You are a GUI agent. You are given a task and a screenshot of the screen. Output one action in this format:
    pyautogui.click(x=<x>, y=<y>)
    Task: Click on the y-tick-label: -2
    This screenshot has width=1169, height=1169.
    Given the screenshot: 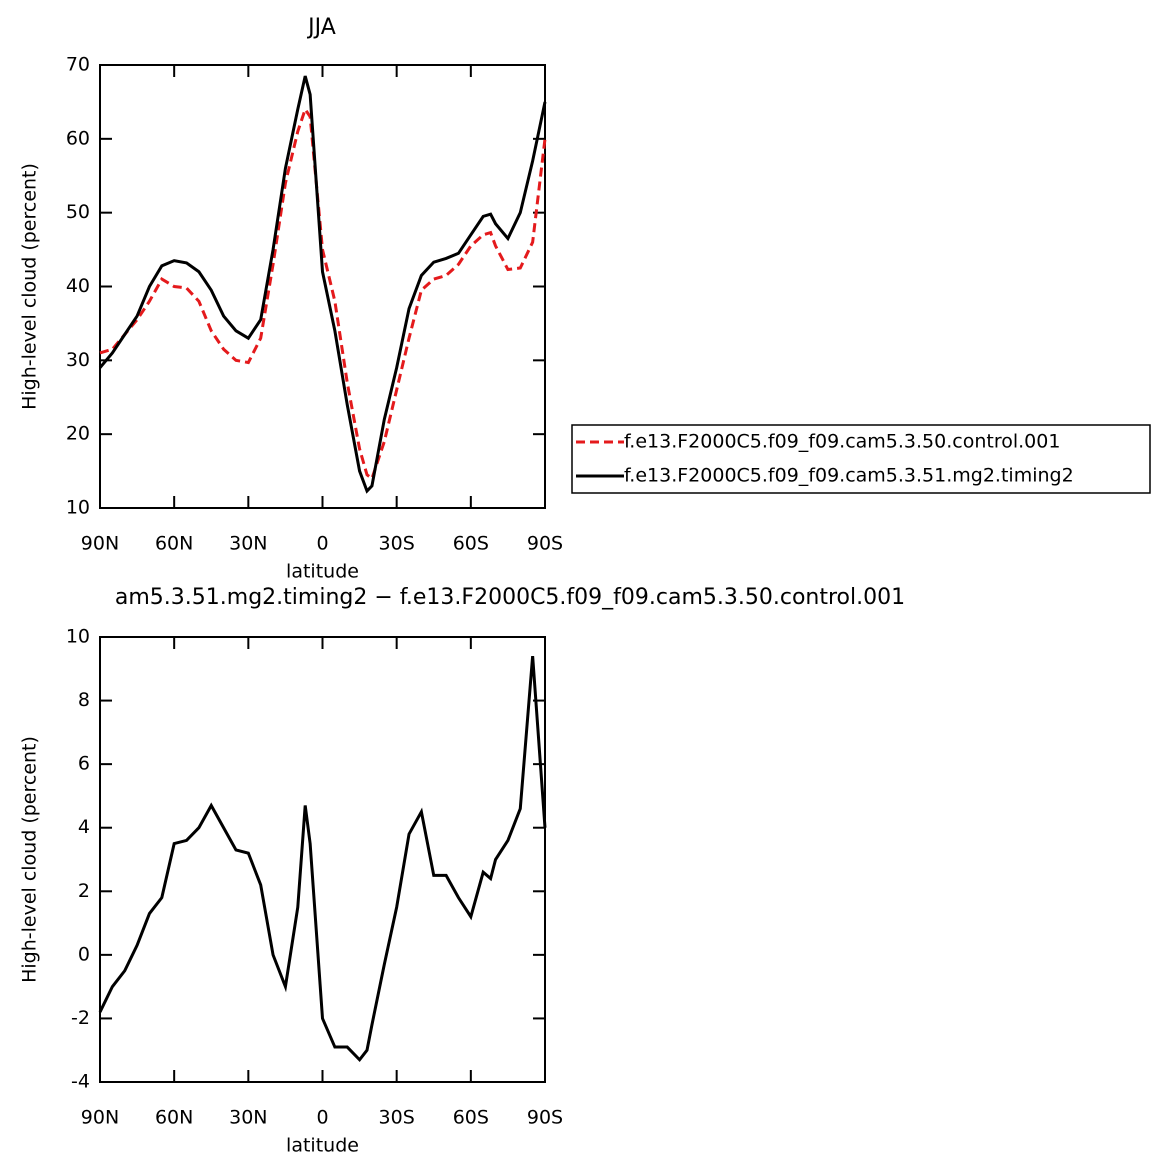 What is the action you would take?
    pyautogui.click(x=80, y=1018)
    